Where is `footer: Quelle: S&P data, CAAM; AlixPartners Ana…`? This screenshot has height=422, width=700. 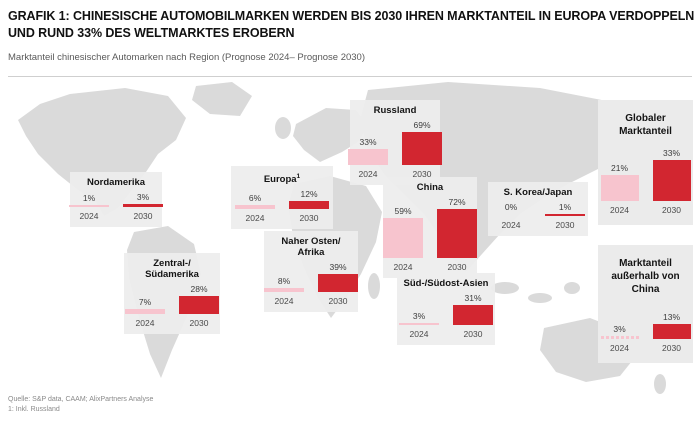 footer: Quelle: S&P data, CAAM; AlixPartners Ana… is located at coordinates (80, 405).